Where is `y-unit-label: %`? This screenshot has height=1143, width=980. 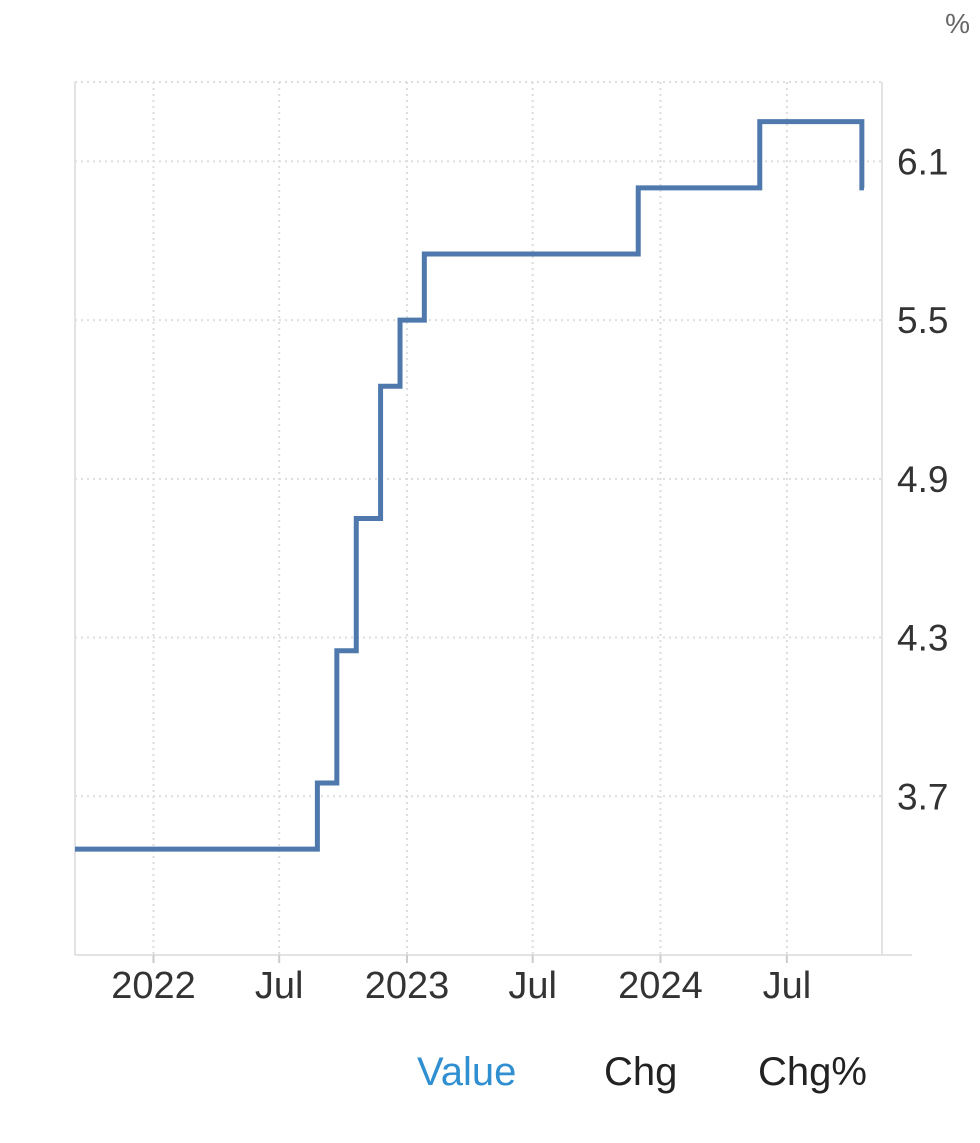
y-unit-label: % is located at coordinates (957, 23).